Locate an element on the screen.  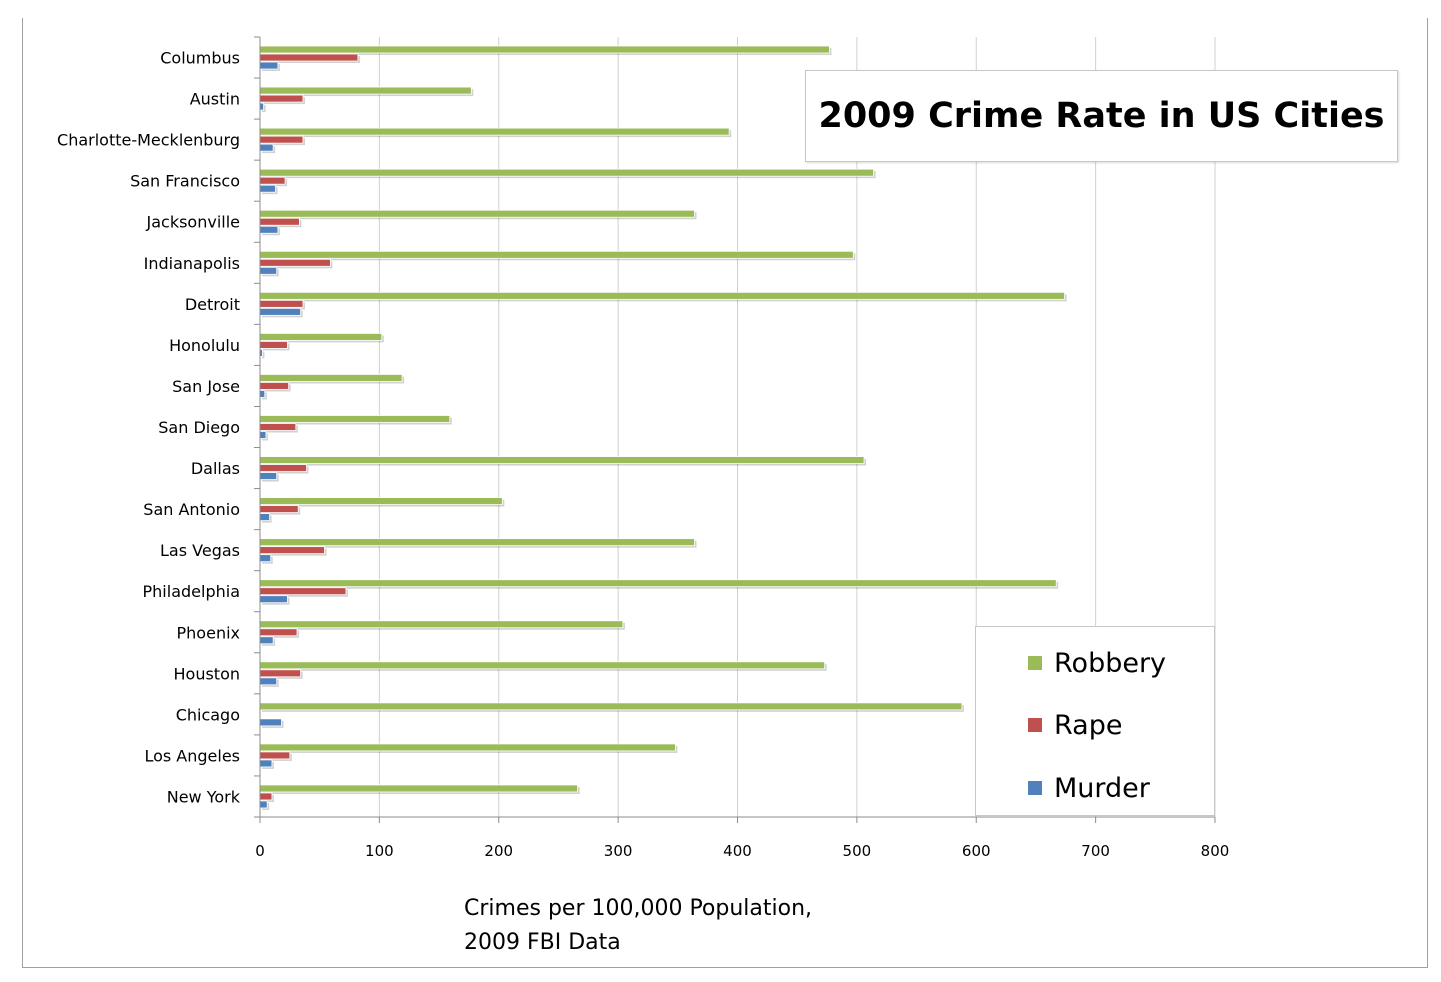
chart-title-box: 2009 Crime Rate in US Cities is located at coordinates (1101, 116).